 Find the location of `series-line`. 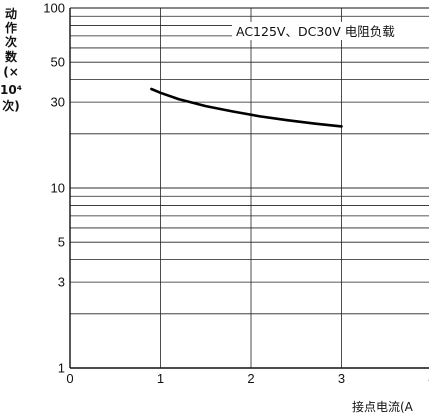

series-line is located at coordinates (246, 107).